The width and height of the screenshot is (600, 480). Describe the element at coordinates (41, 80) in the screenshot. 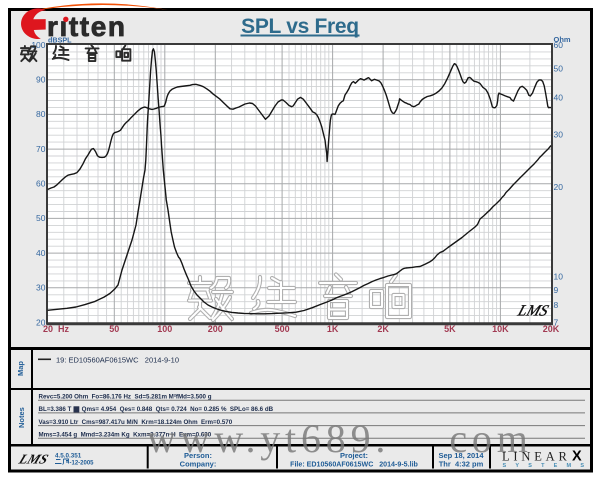

I see `svg-text: 90` at that location.